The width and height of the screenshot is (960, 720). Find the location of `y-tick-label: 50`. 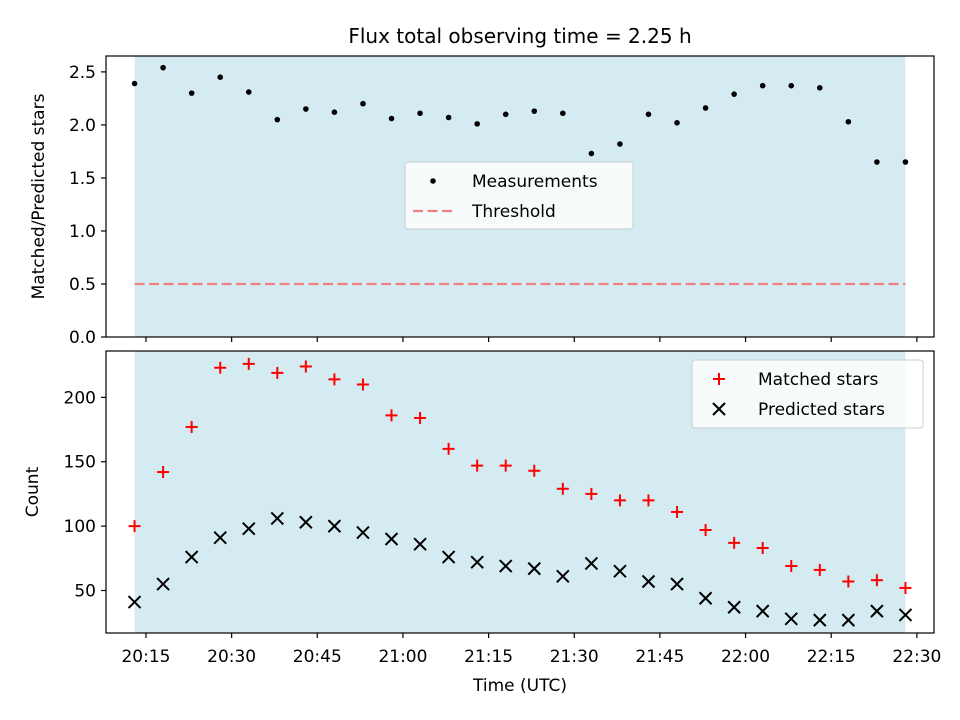

y-tick-label: 50 is located at coordinates (85, 592).